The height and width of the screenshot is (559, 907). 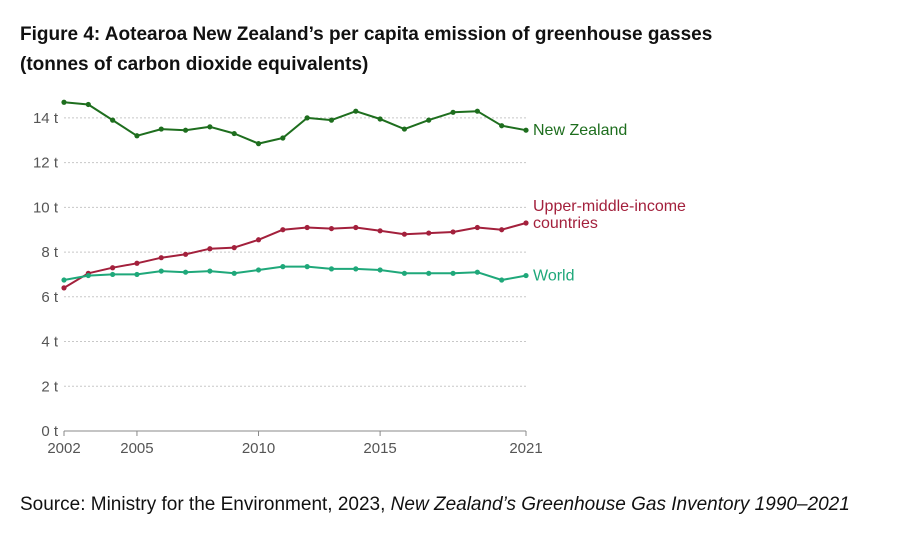 What do you see at coordinates (307, 118) in the screenshot?
I see `data-point-new-zealand-2012` at bounding box center [307, 118].